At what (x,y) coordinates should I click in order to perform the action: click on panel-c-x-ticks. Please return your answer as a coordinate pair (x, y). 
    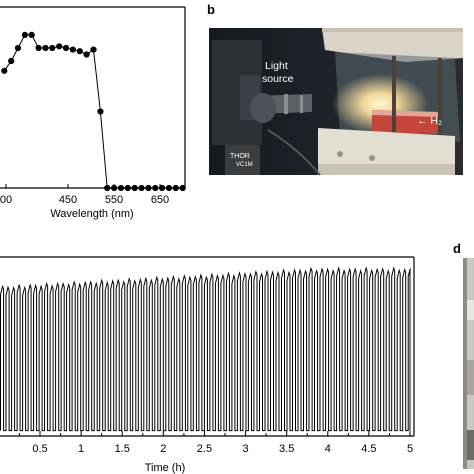
    Looking at the image, I should click on (214, 433).